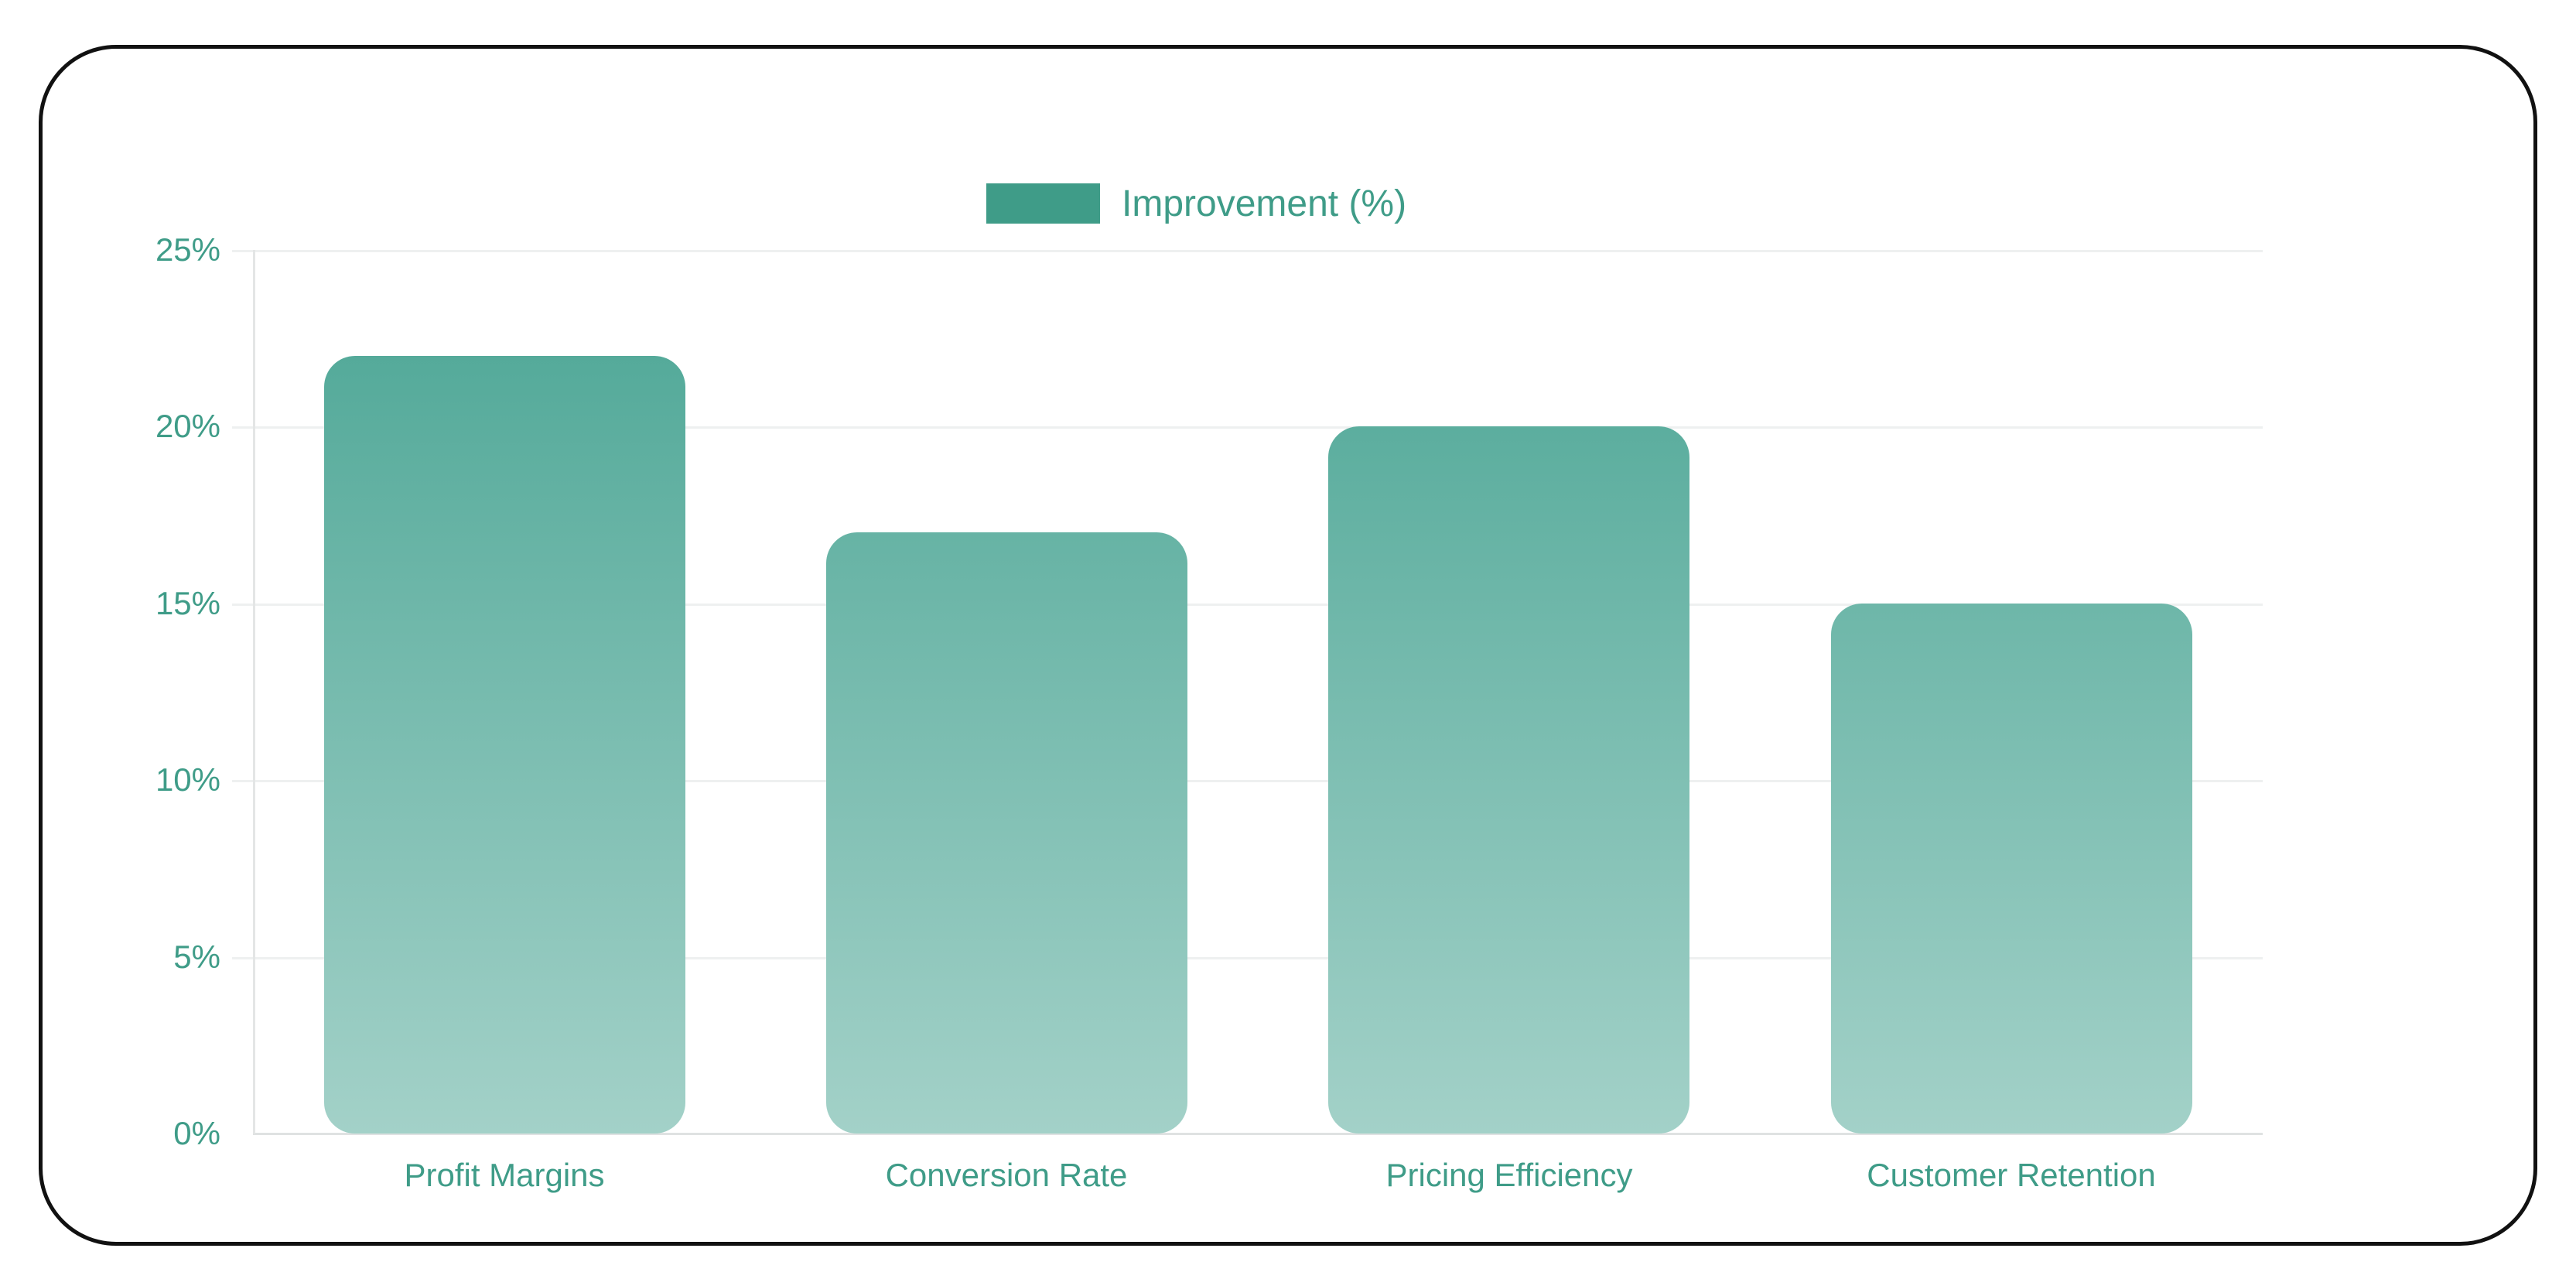 The image size is (2576, 1279). I want to click on legend-label: Improvement (%), so click(1264, 203).